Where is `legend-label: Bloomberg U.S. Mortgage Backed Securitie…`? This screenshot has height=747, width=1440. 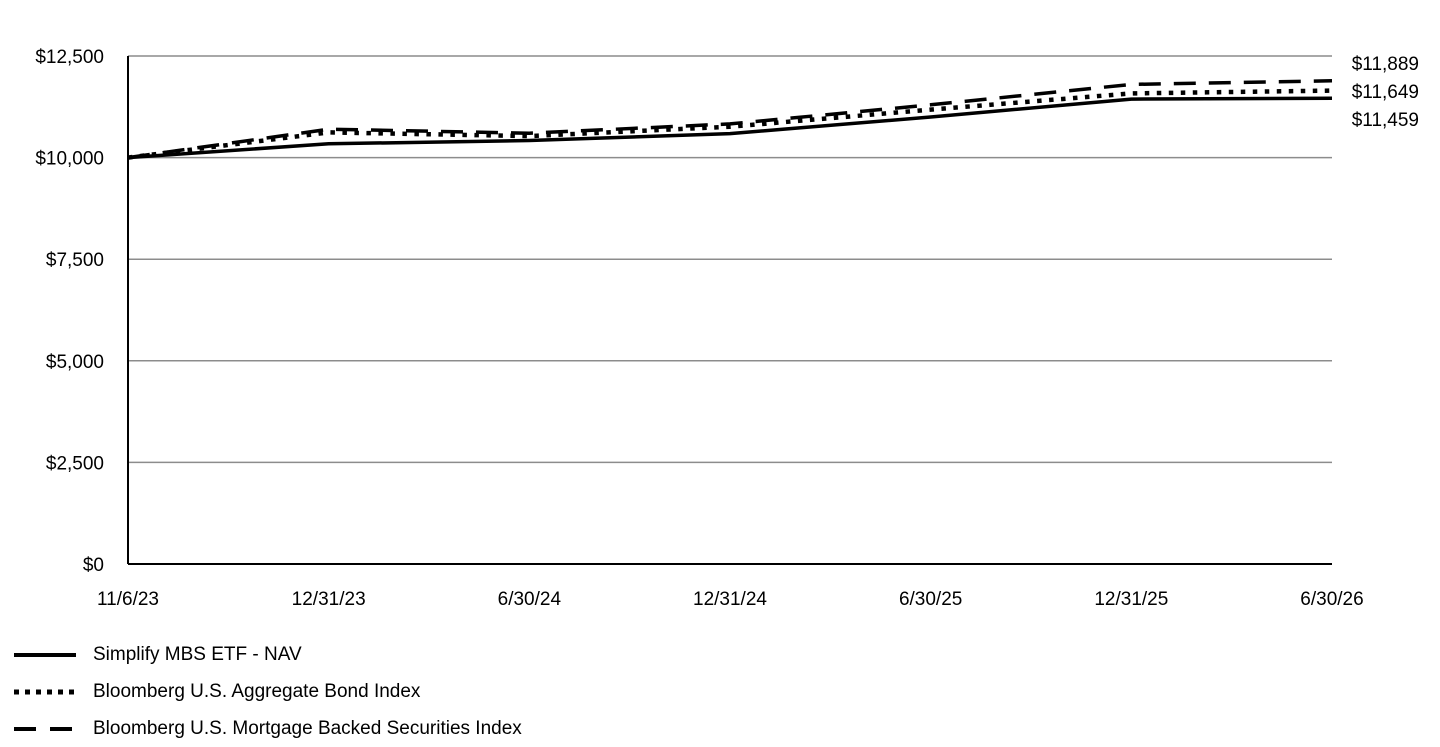 legend-label: Bloomberg U.S. Mortgage Backed Securitie… is located at coordinates (307, 728).